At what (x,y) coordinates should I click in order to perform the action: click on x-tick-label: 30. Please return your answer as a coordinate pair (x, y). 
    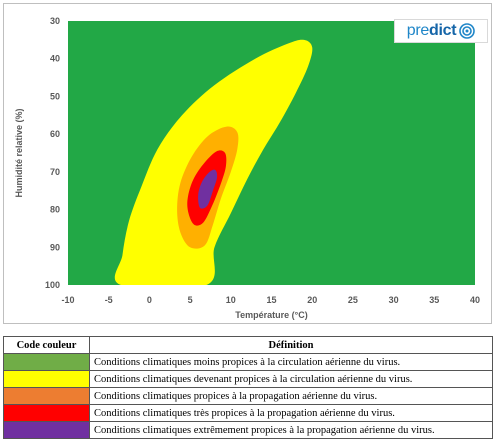
    Looking at the image, I should click on (394, 300).